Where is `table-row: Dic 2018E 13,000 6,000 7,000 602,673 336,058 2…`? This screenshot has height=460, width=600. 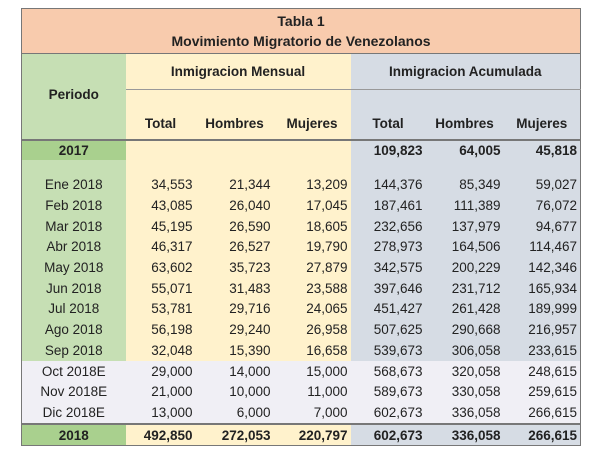 table-row: Dic 2018E 13,000 6,000 7,000 602,673 336,058 2… is located at coordinates (301, 413).